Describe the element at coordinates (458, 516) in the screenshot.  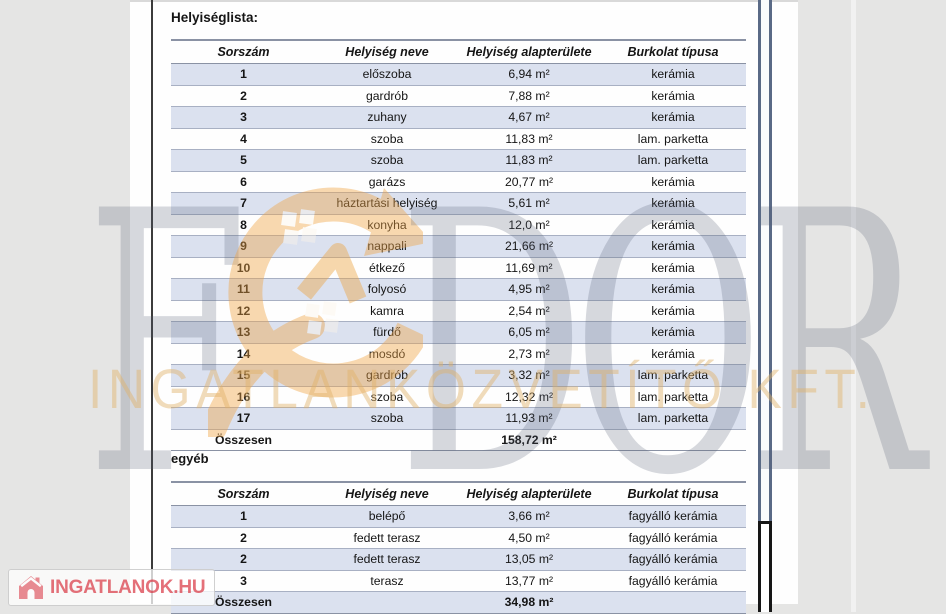
I see `table-row: 1 belépő 3,66 m² fagyálló kerámia` at that location.